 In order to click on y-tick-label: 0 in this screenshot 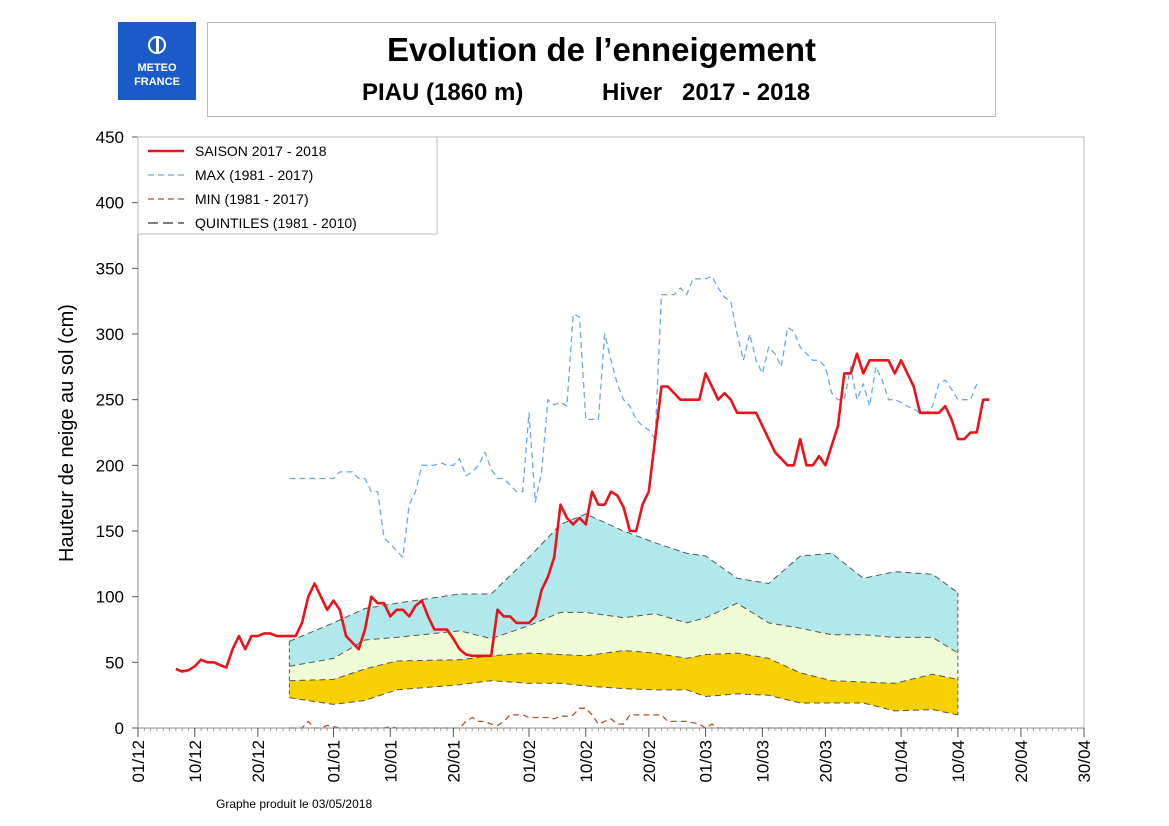, I will do `click(119, 728)`.